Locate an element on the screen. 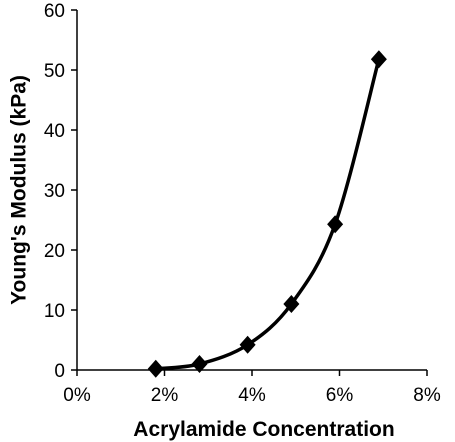  y-axis-title: Young's Modulus (kPa) is located at coordinates (19, 190).